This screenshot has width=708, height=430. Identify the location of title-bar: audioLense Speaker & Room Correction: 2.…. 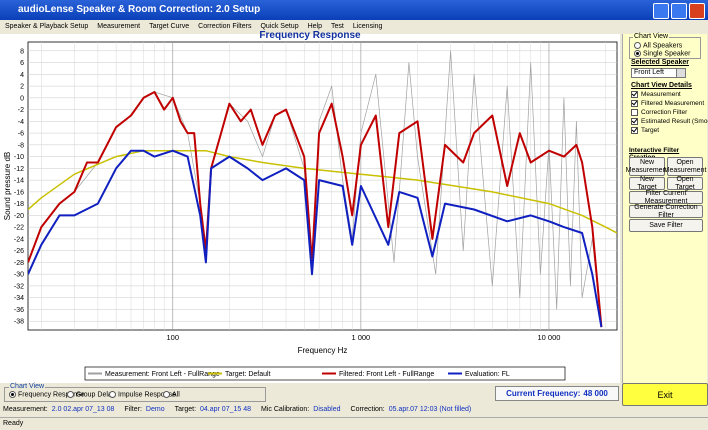
(354, 10).